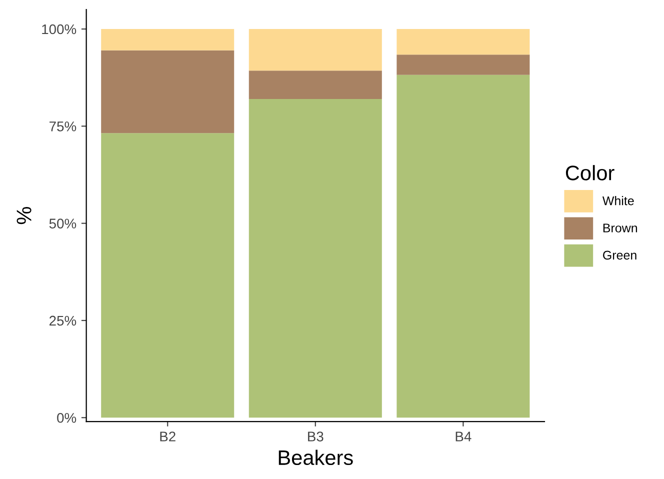 The image size is (664, 479). Describe the element at coordinates (62, 223) in the screenshot. I see `y-tick-label: 50%` at that location.